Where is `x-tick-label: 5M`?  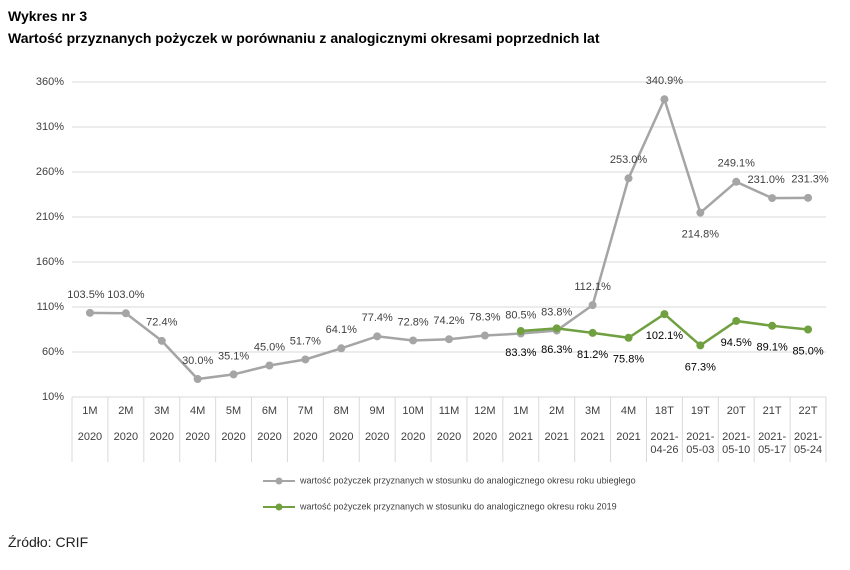 x-tick-label: 5M is located at coordinates (233, 411).